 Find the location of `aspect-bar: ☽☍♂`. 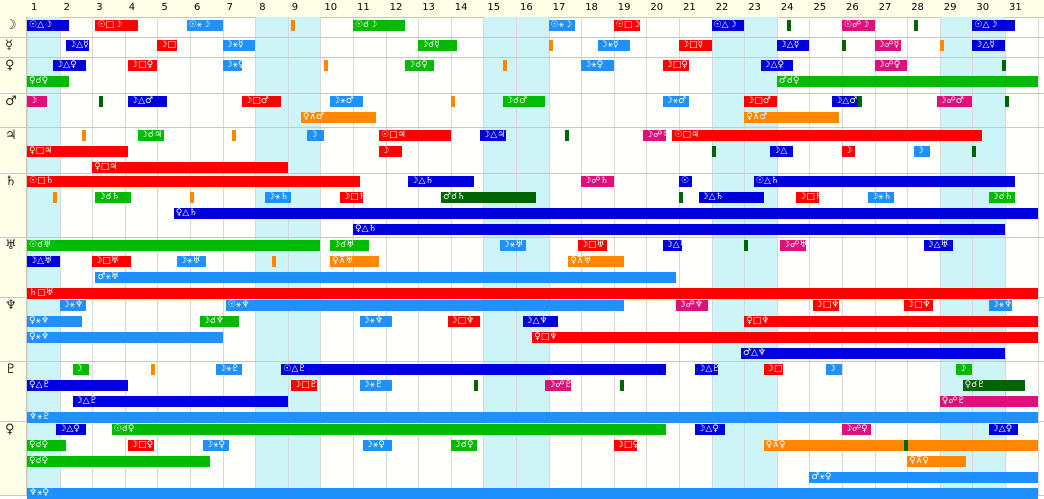

aspect-bar: ☽☍♂ is located at coordinates (954, 101).